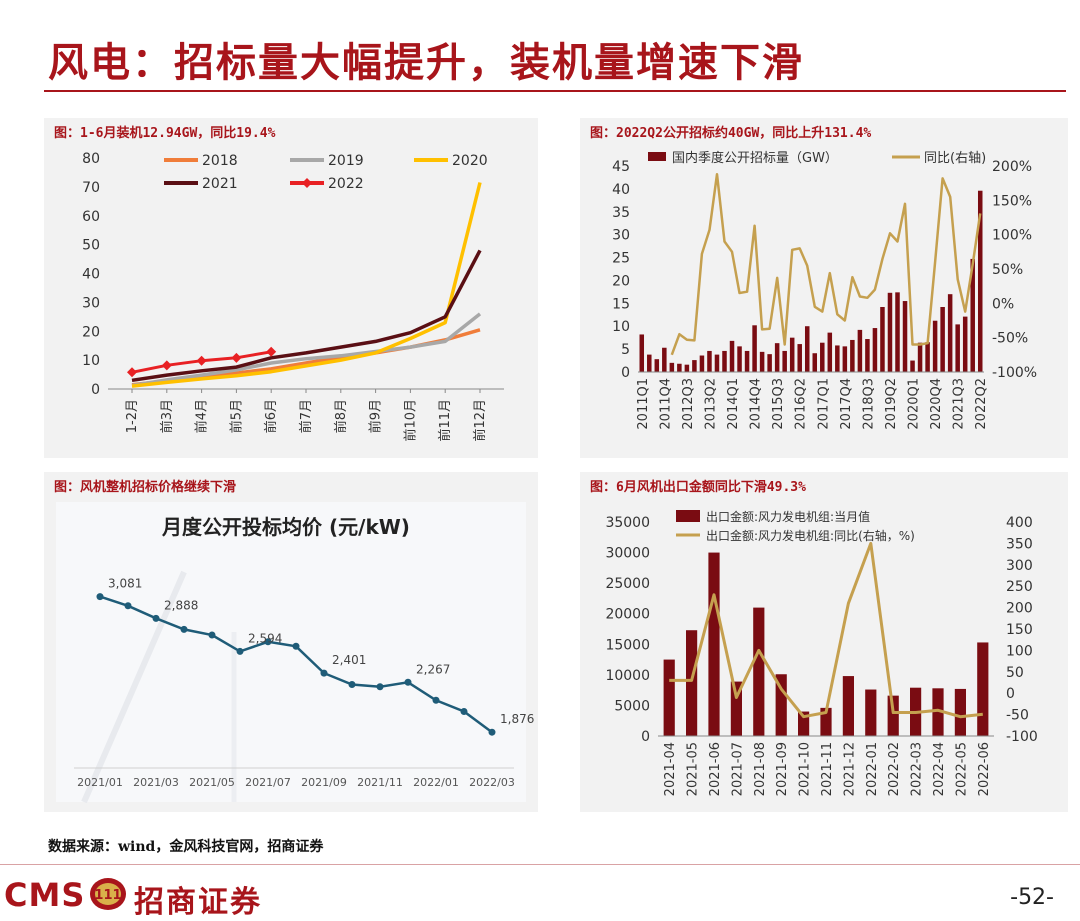  I want to click on x-tick-label: 前5月, so click(236, 416).